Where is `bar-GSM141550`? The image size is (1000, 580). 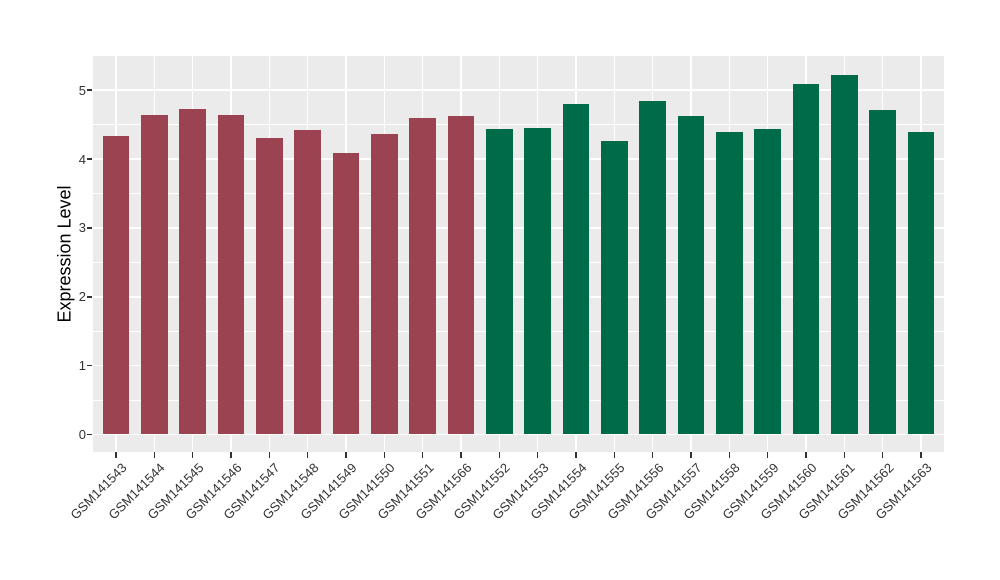
bar-GSM141550 is located at coordinates (384, 284).